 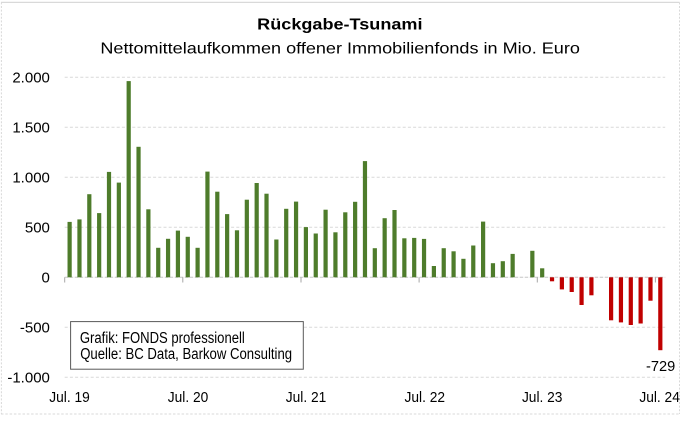 I want to click on svg-text: 2.000, so click(x=31, y=77).